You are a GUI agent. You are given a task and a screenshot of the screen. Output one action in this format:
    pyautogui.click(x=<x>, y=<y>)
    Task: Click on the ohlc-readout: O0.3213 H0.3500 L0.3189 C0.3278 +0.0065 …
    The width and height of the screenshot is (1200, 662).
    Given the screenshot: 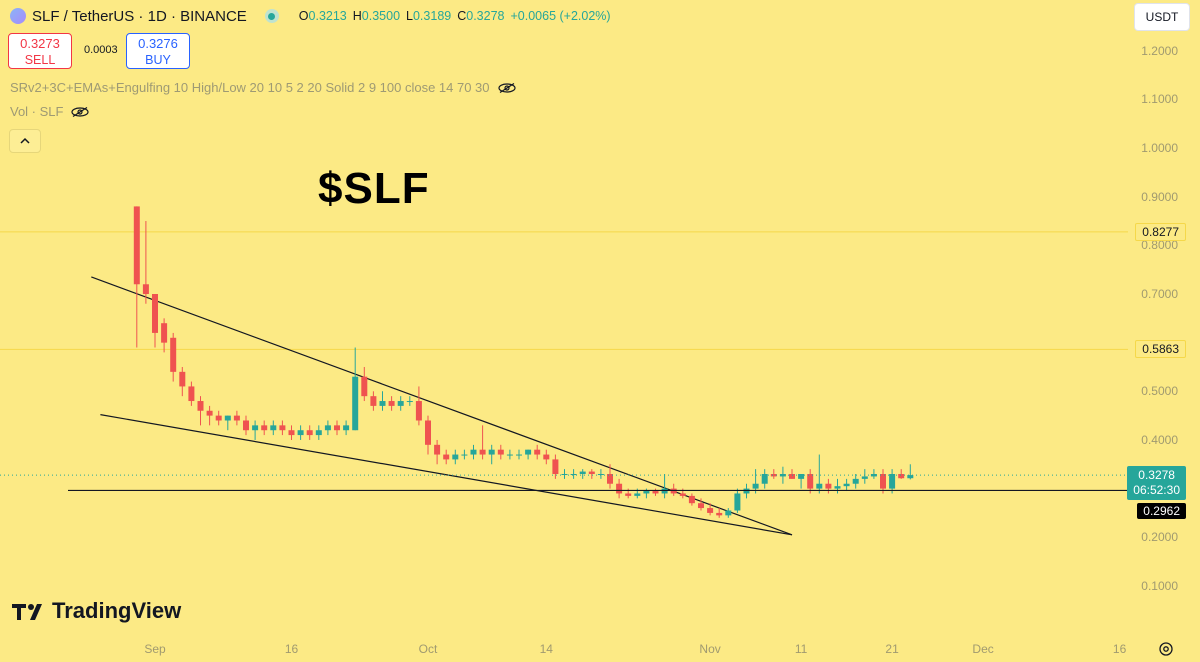 What is the action you would take?
    pyautogui.click(x=454, y=16)
    